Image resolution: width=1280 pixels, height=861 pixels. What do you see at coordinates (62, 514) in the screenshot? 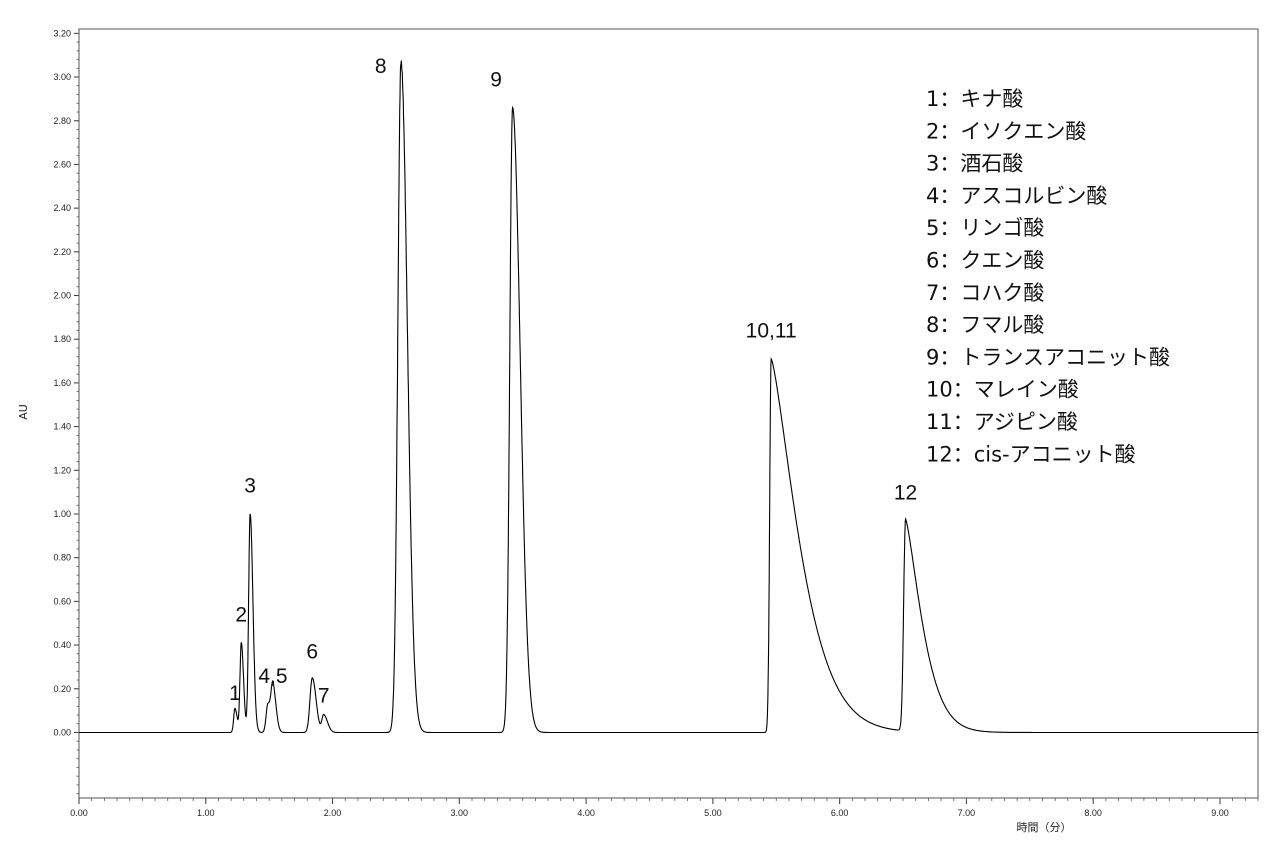
I see `y-tick-label: 1.00` at bounding box center [62, 514].